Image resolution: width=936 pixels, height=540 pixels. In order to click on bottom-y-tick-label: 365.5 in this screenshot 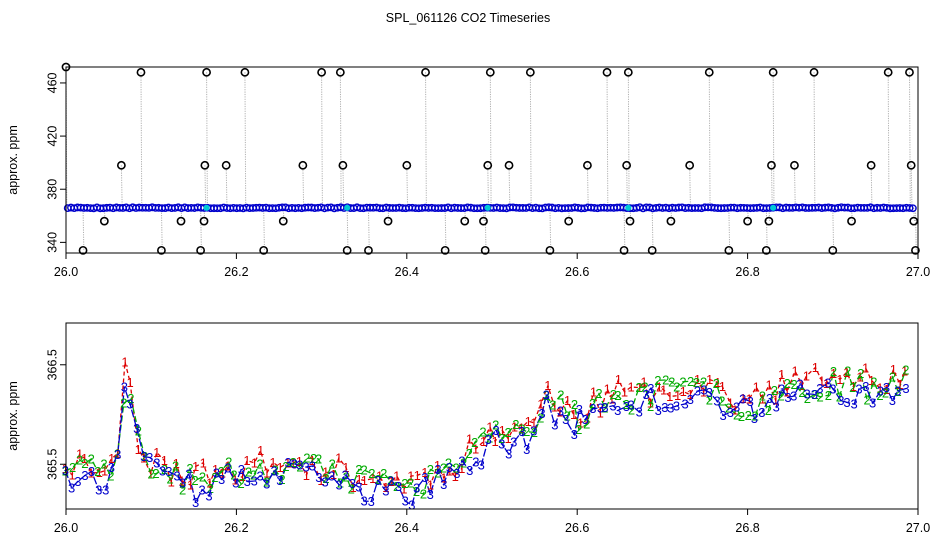, I will do `click(52, 464)`.